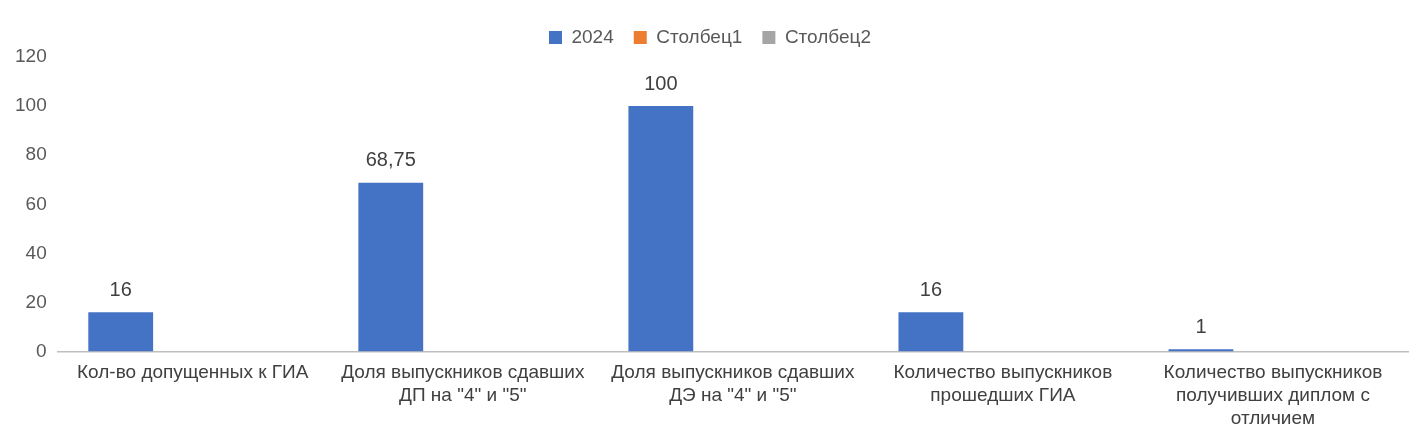 This screenshot has width=1426, height=448. I want to click on legend-label: Столбец1, so click(699, 36).